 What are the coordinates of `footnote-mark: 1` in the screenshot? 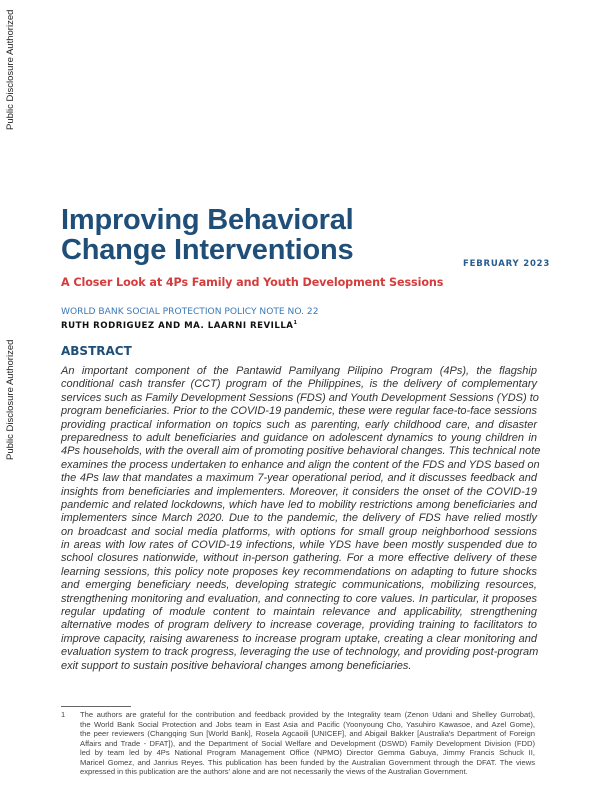 It's located at (295, 323).